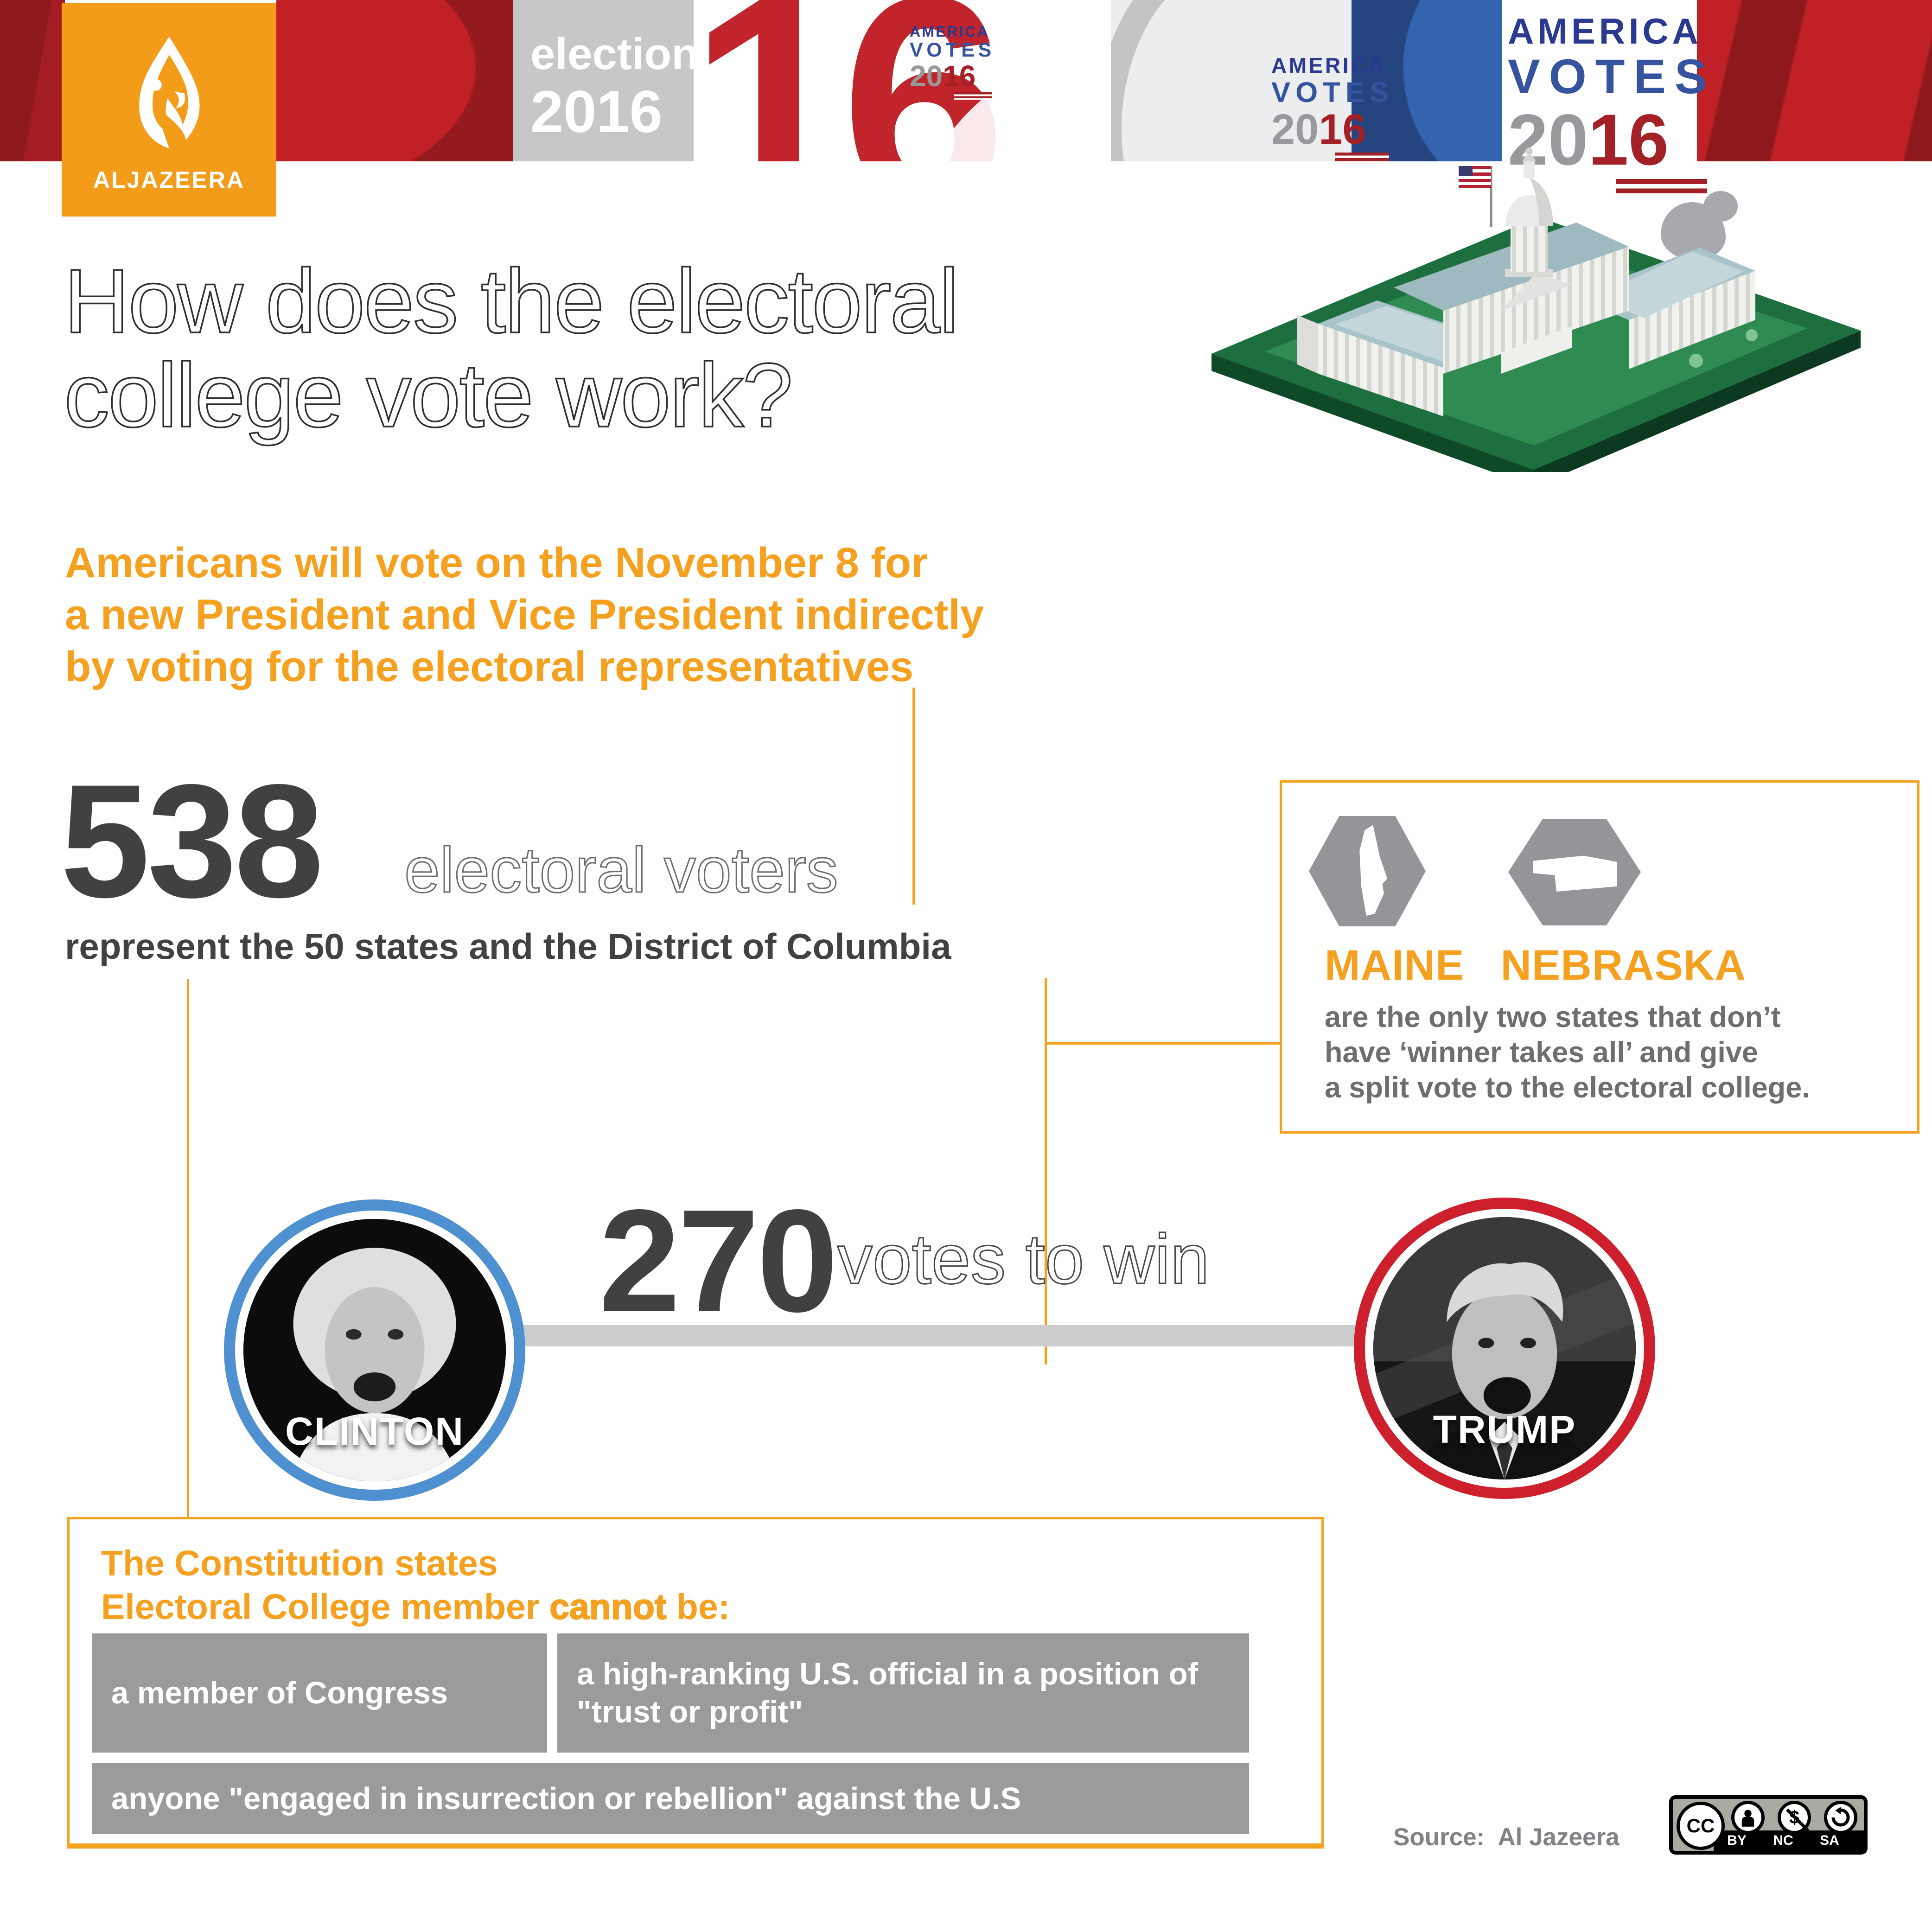 Image resolution: width=1932 pixels, height=1932 pixels. I want to click on candidate-clinton: CLINTON, so click(374, 1350).